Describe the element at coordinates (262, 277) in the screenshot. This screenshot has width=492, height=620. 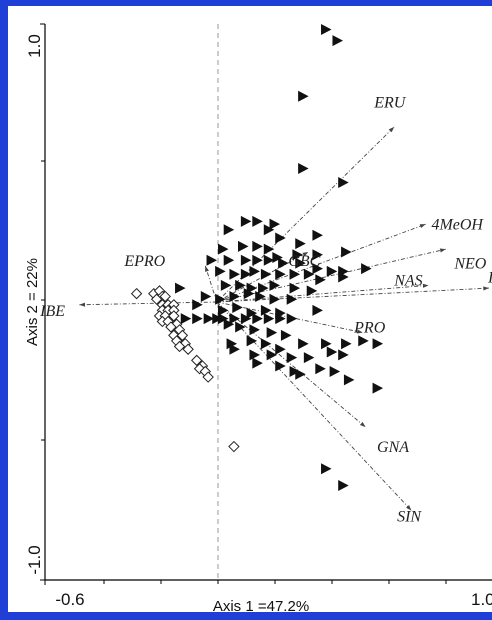
I see `vector-gbc` at that location.